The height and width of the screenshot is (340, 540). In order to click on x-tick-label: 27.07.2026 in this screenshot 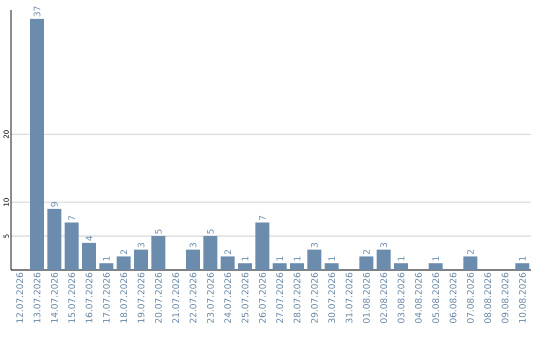, I will do `click(280, 297)`.